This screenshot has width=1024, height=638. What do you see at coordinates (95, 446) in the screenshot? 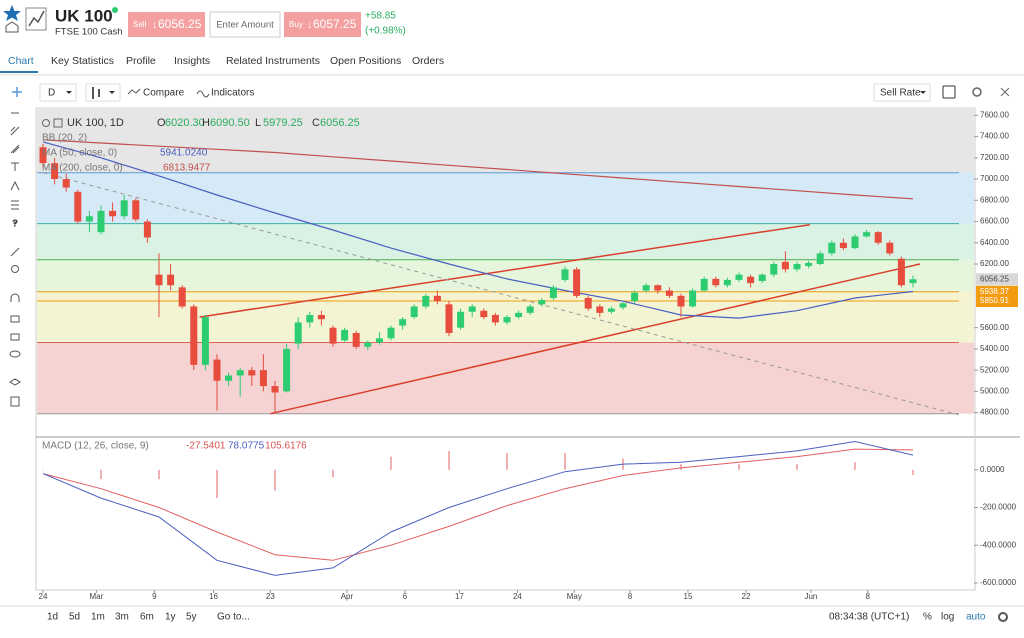
I see `macd-label: MACD (12, 26, close, 9)` at bounding box center [95, 446].